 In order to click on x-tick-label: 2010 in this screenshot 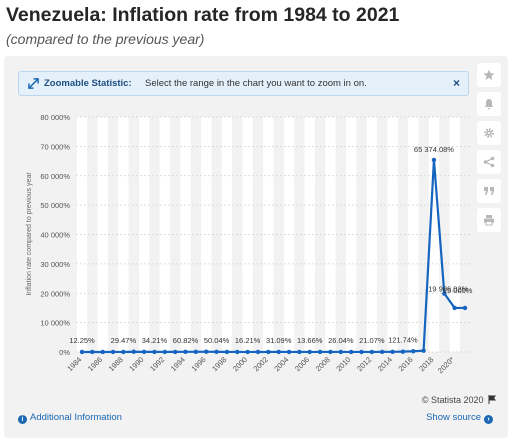, I will do `click(343, 364)`.